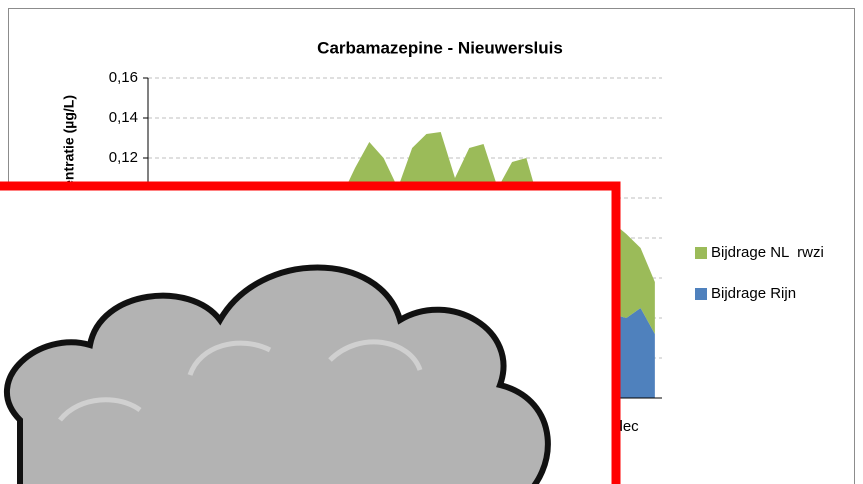 The height and width of the screenshot is (484, 863). What do you see at coordinates (767, 252) in the screenshot?
I see `legend-label: Bijdrage NL rwzi` at bounding box center [767, 252].